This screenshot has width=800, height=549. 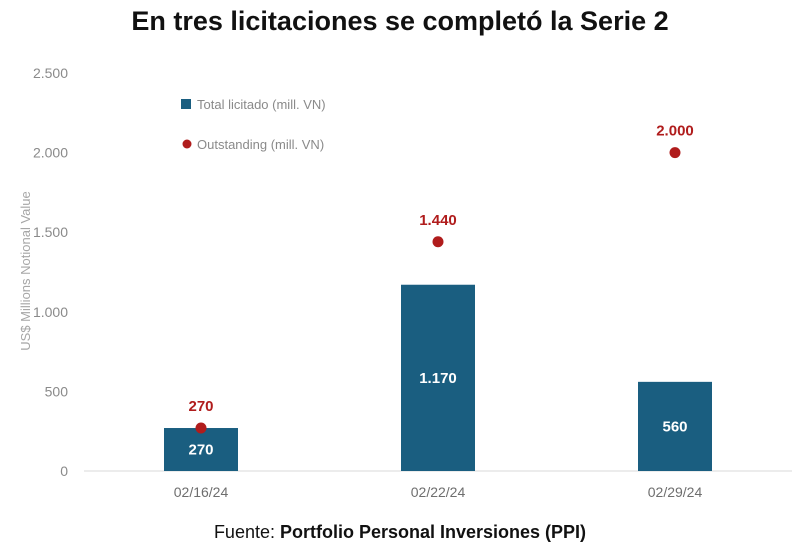 I want to click on y-tick-label: 0, so click(x=64, y=471).